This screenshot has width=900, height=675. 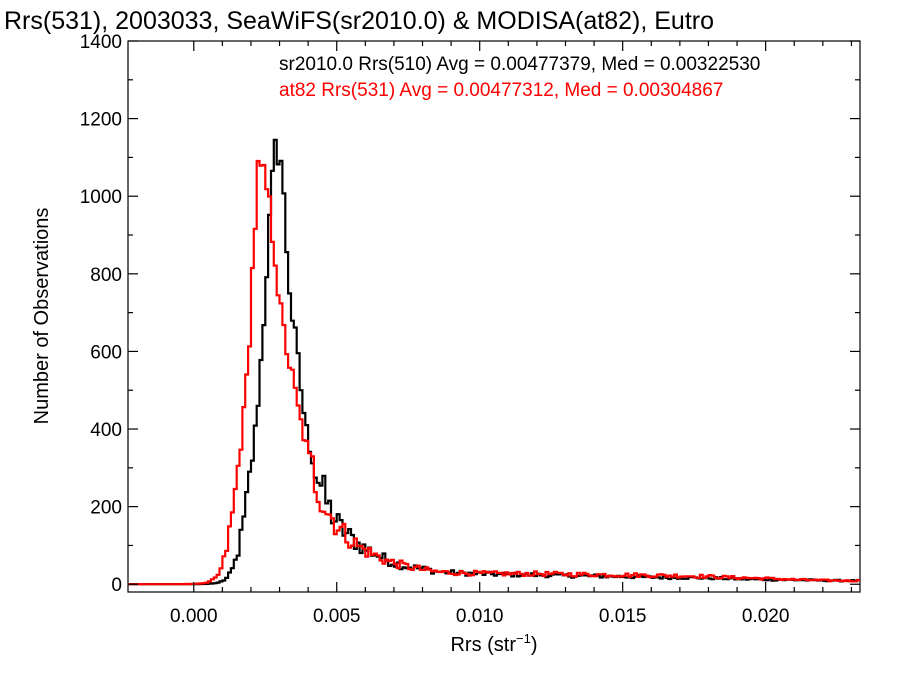 What do you see at coordinates (534, 645) in the screenshot?
I see `x-axis-label-end: )` at bounding box center [534, 645].